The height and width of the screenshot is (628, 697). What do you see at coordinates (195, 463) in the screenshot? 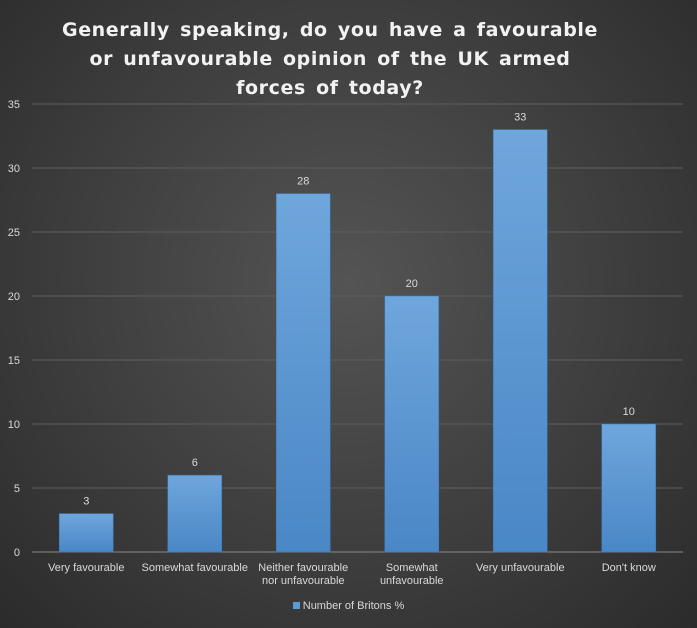
I see `data-label: 6` at bounding box center [195, 463].